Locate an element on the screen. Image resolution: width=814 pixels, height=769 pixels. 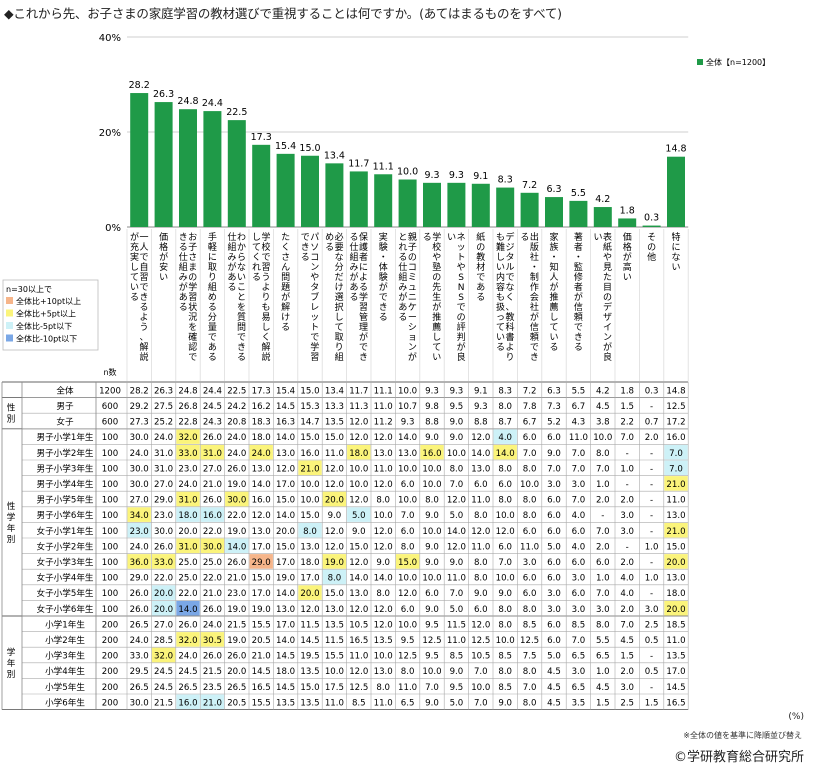
table-cell: 24.5 is located at coordinates (212, 407).